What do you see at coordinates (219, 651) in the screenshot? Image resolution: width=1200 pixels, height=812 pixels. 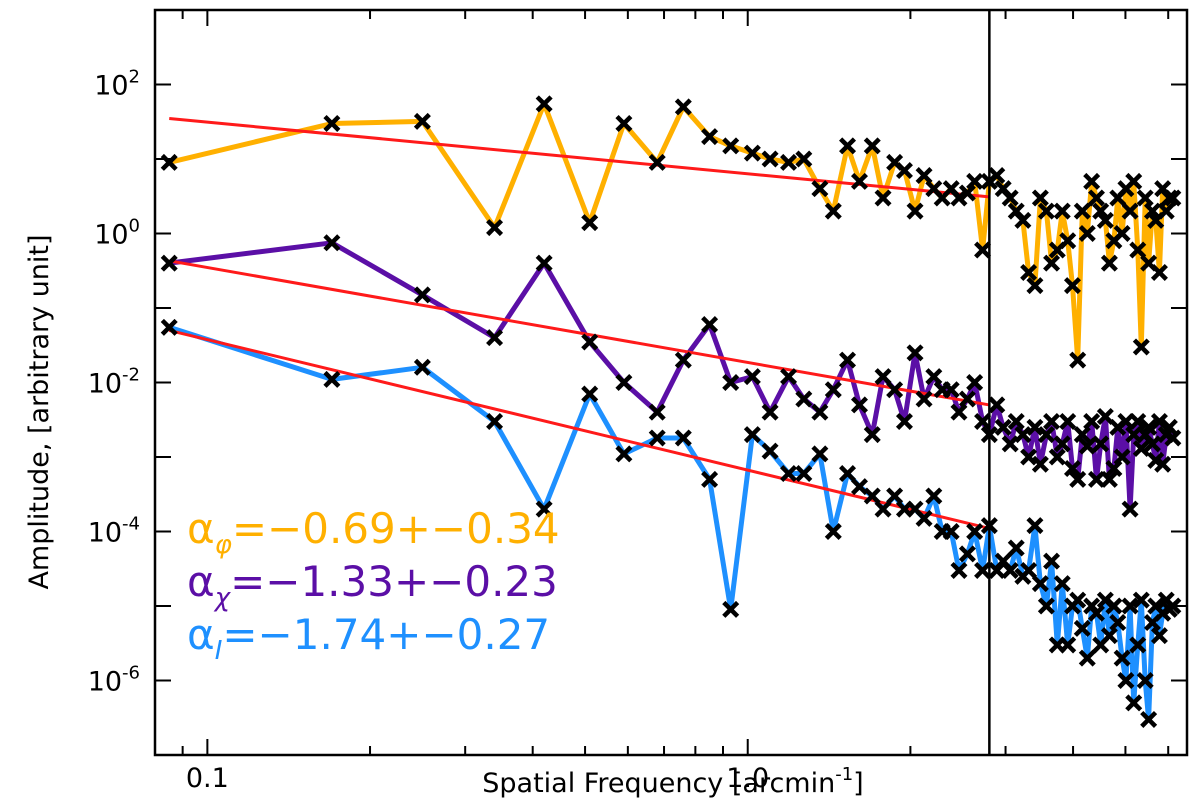 I see `legend-subscript: I` at bounding box center [219, 651].